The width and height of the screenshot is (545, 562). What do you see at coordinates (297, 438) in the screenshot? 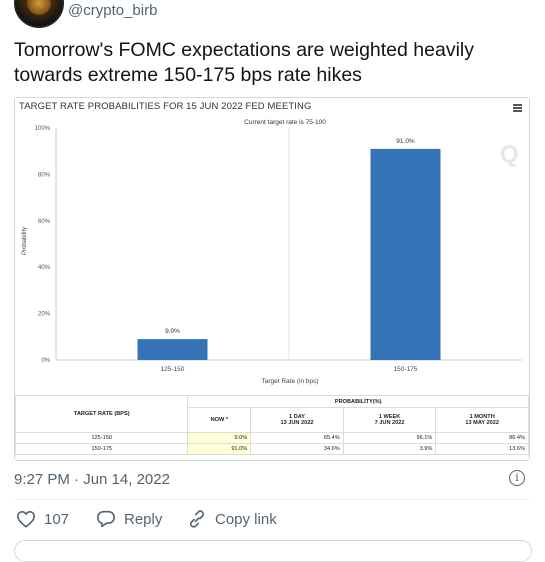
I see `cell-1-day: 65.4%` at bounding box center [297, 438].